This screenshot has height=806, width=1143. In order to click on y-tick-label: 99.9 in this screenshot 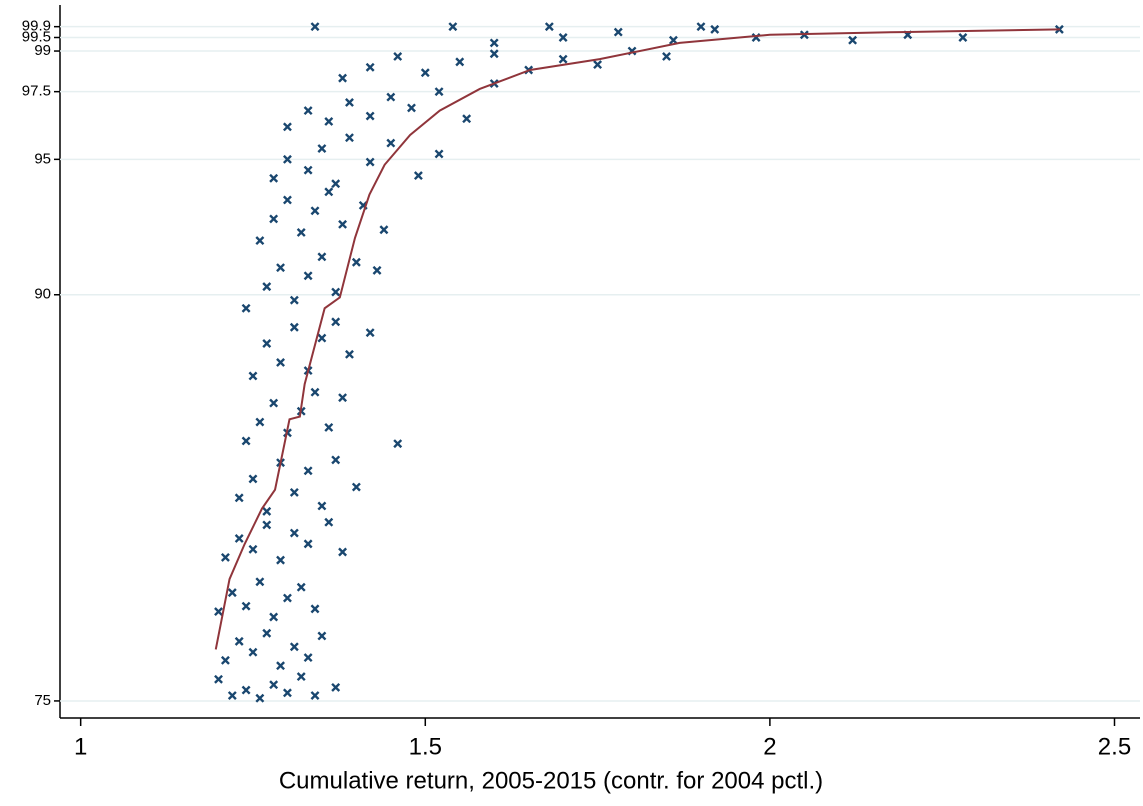, I will do `click(36, 26)`.